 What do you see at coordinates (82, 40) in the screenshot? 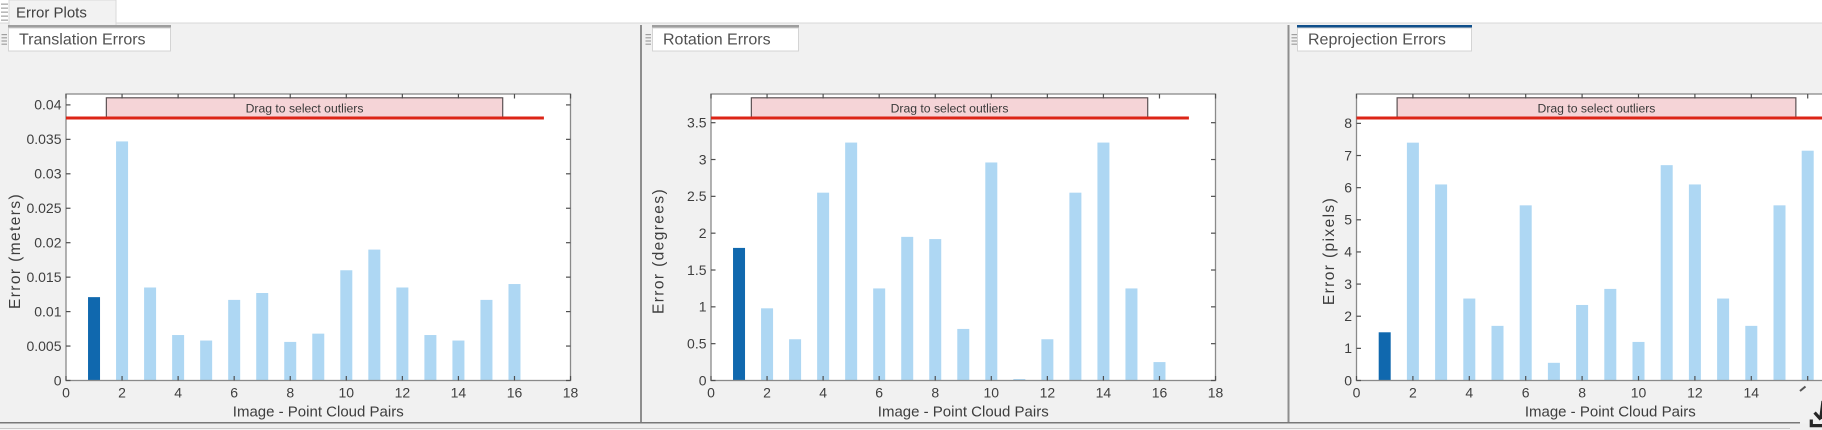
I see `svg-text: Translation Errors` at bounding box center [82, 40].